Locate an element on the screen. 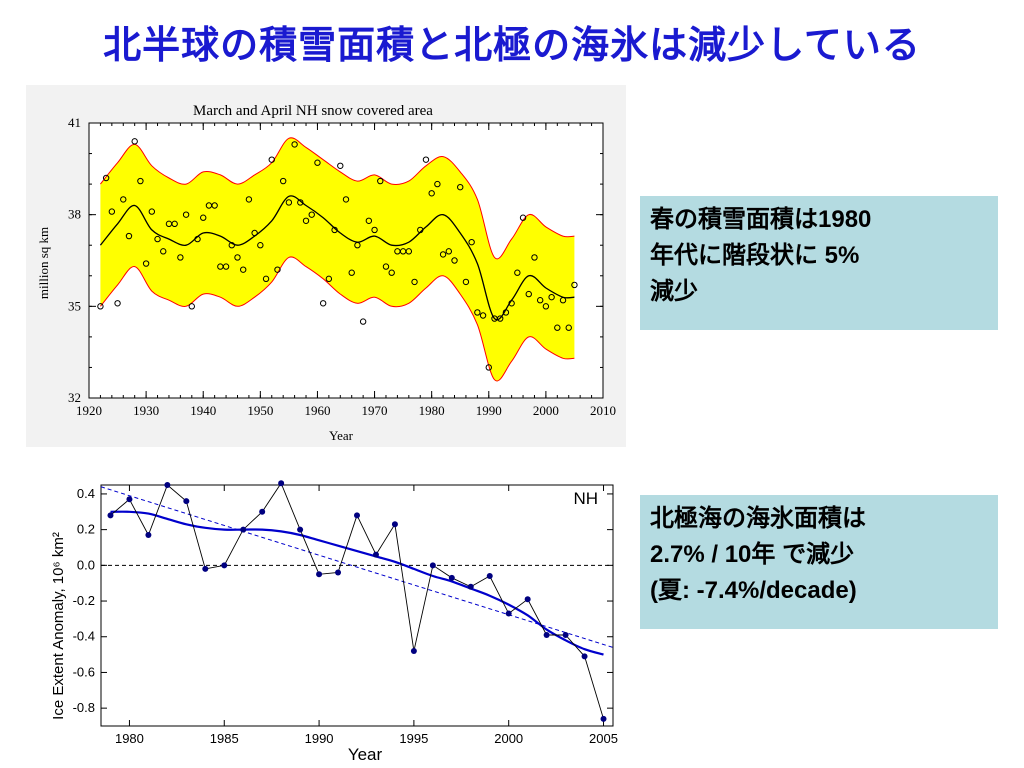  ice-smoothed-curve is located at coordinates (357, 583).